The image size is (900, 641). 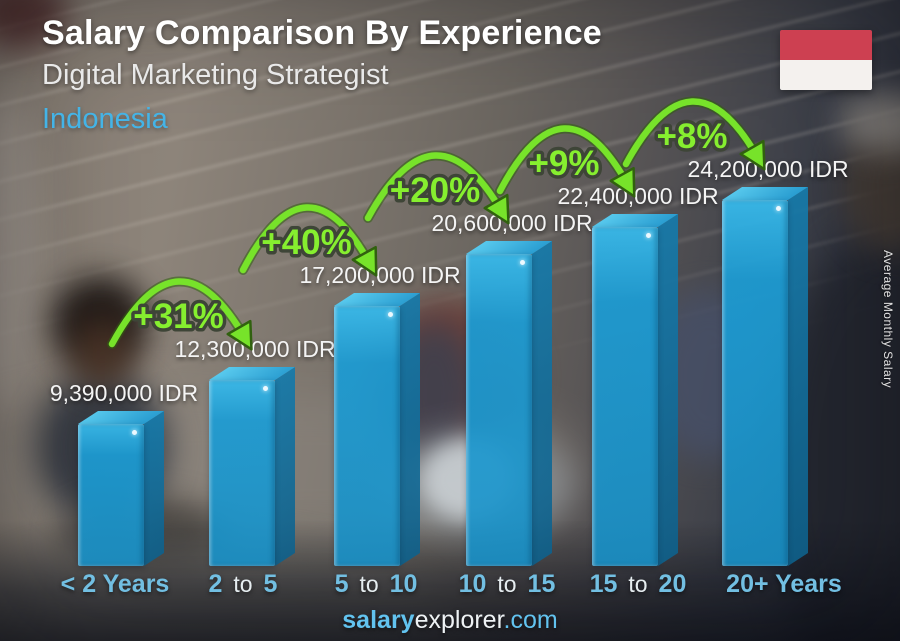 What do you see at coordinates (784, 584) in the screenshot?
I see `category-label: 20+ Years` at bounding box center [784, 584].